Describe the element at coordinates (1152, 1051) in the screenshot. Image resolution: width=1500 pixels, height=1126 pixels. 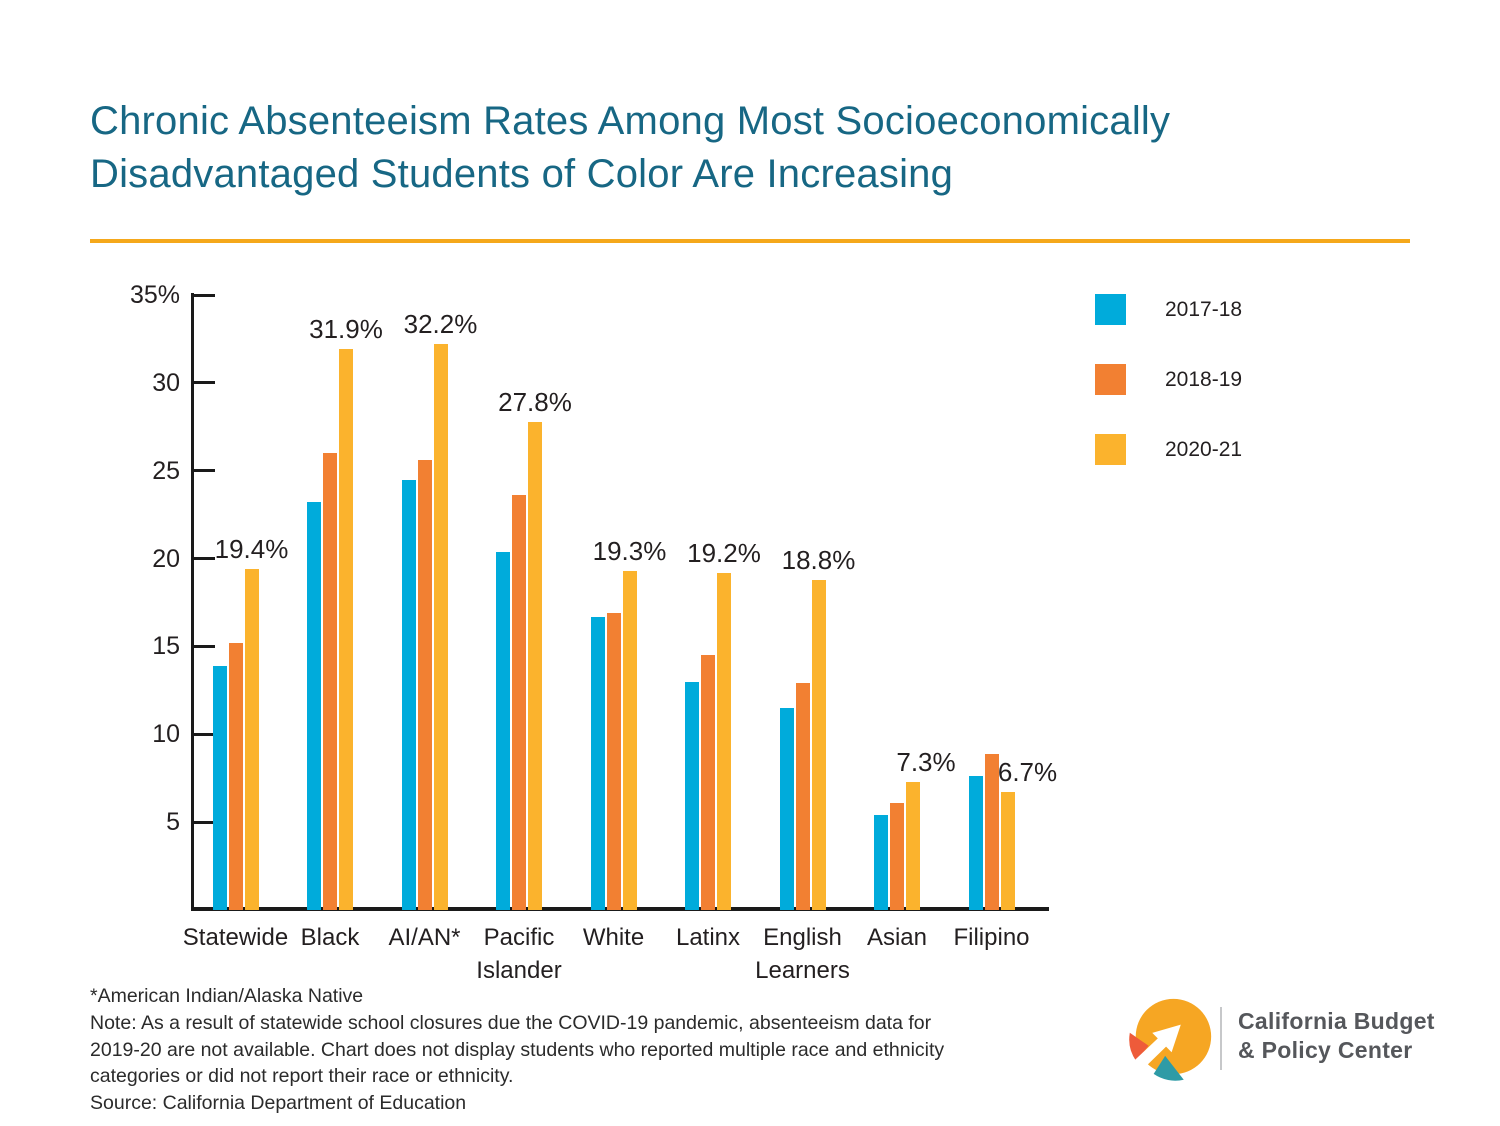
I see `logo-arrow-cutout` at that location.